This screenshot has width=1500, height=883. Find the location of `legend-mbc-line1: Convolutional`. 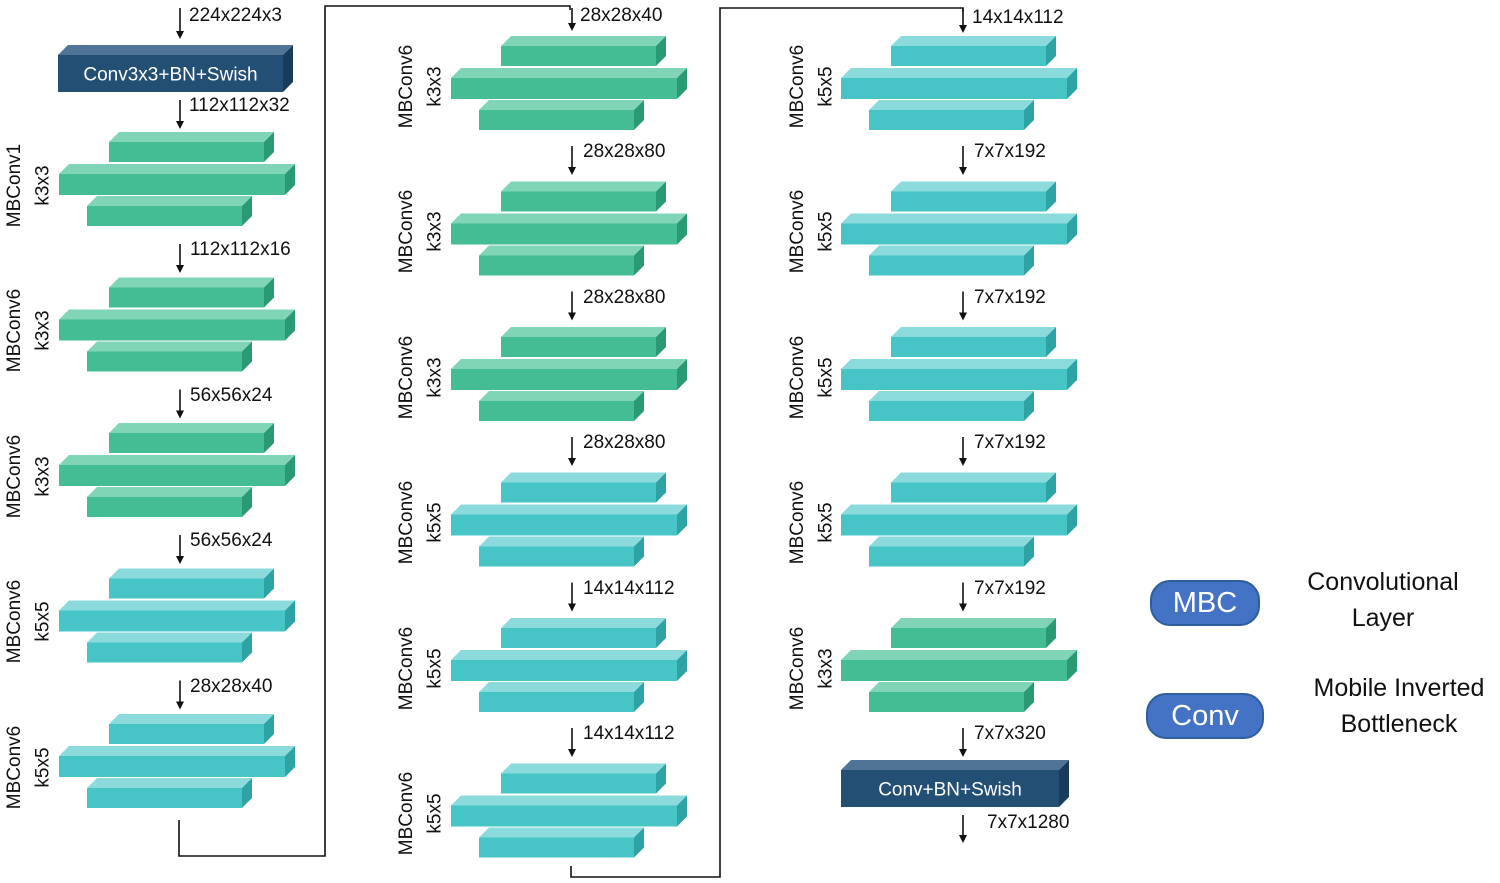

legend-mbc-line1: Convolutional is located at coordinates (1383, 582).